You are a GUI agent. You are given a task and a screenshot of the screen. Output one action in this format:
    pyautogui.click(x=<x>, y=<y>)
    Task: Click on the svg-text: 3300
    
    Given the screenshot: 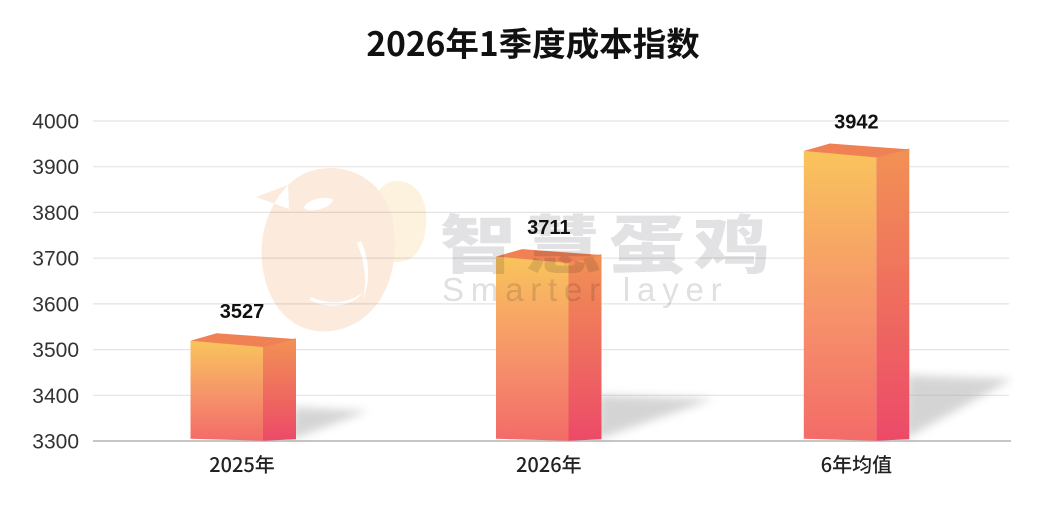 What is the action you would take?
    pyautogui.click(x=55, y=442)
    